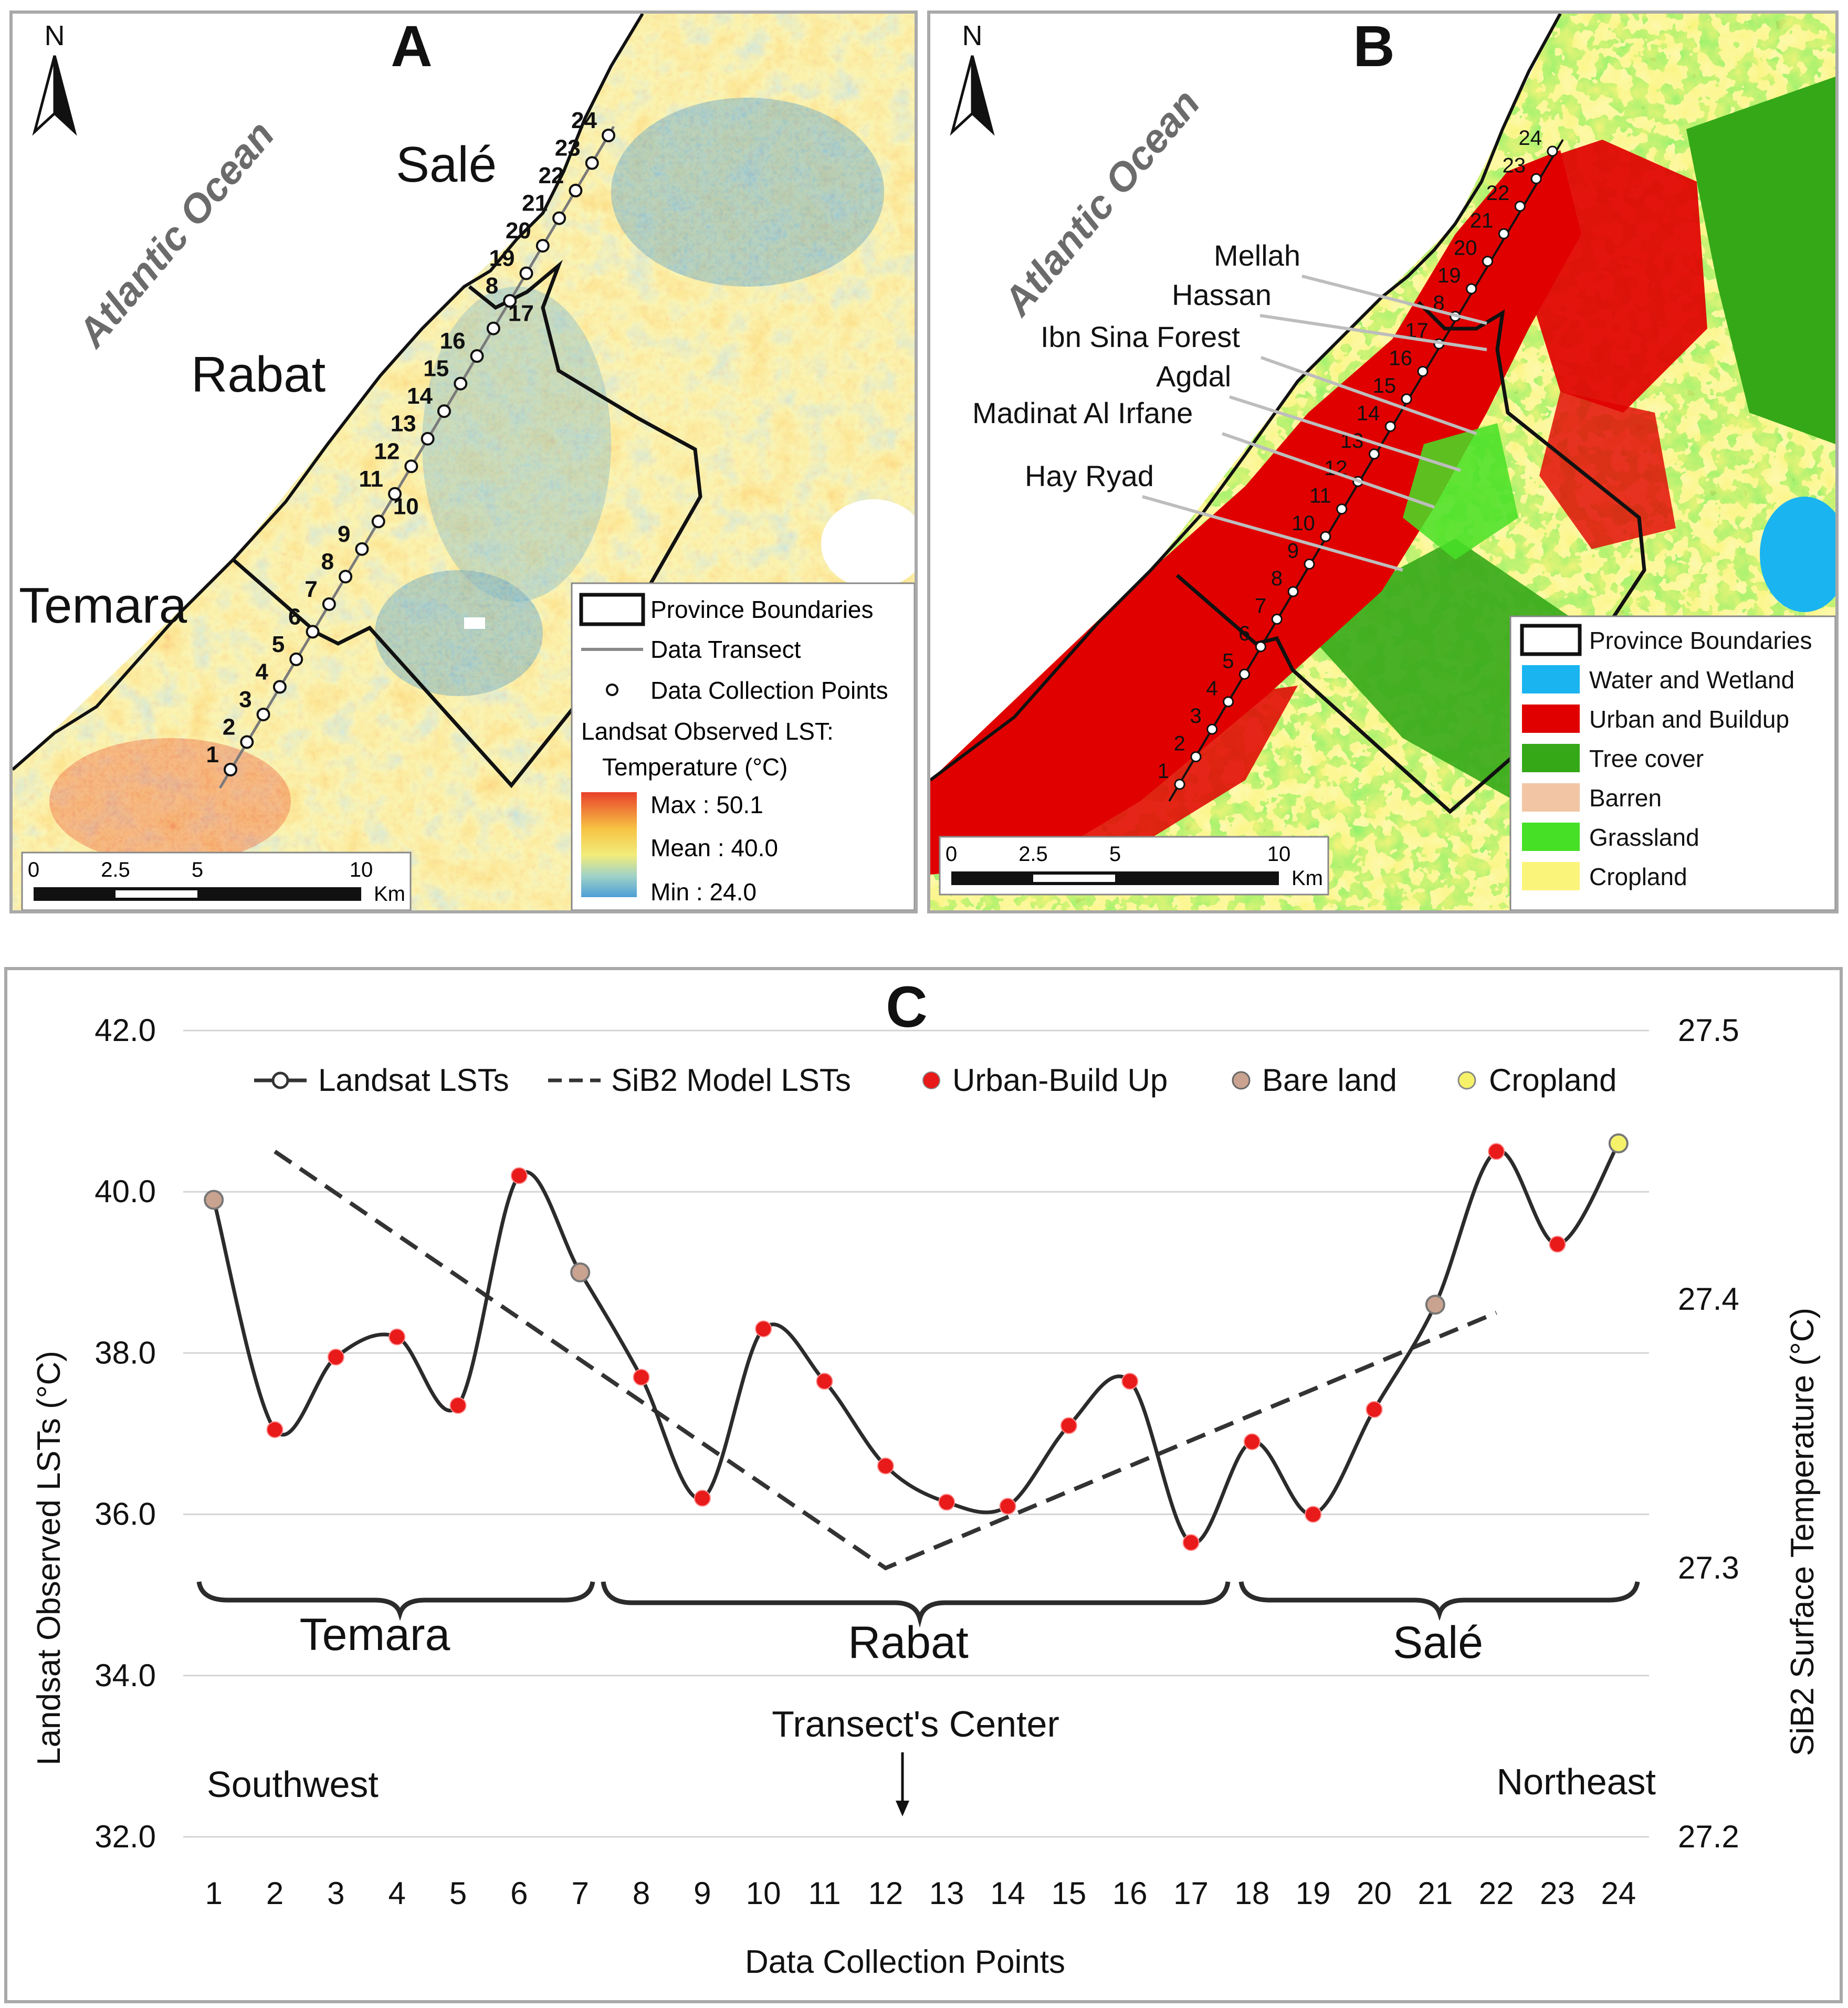 This screenshot has height=2008, width=1848. What do you see at coordinates (419, 452) in the screenshot?
I see `transect-points` at bounding box center [419, 452].